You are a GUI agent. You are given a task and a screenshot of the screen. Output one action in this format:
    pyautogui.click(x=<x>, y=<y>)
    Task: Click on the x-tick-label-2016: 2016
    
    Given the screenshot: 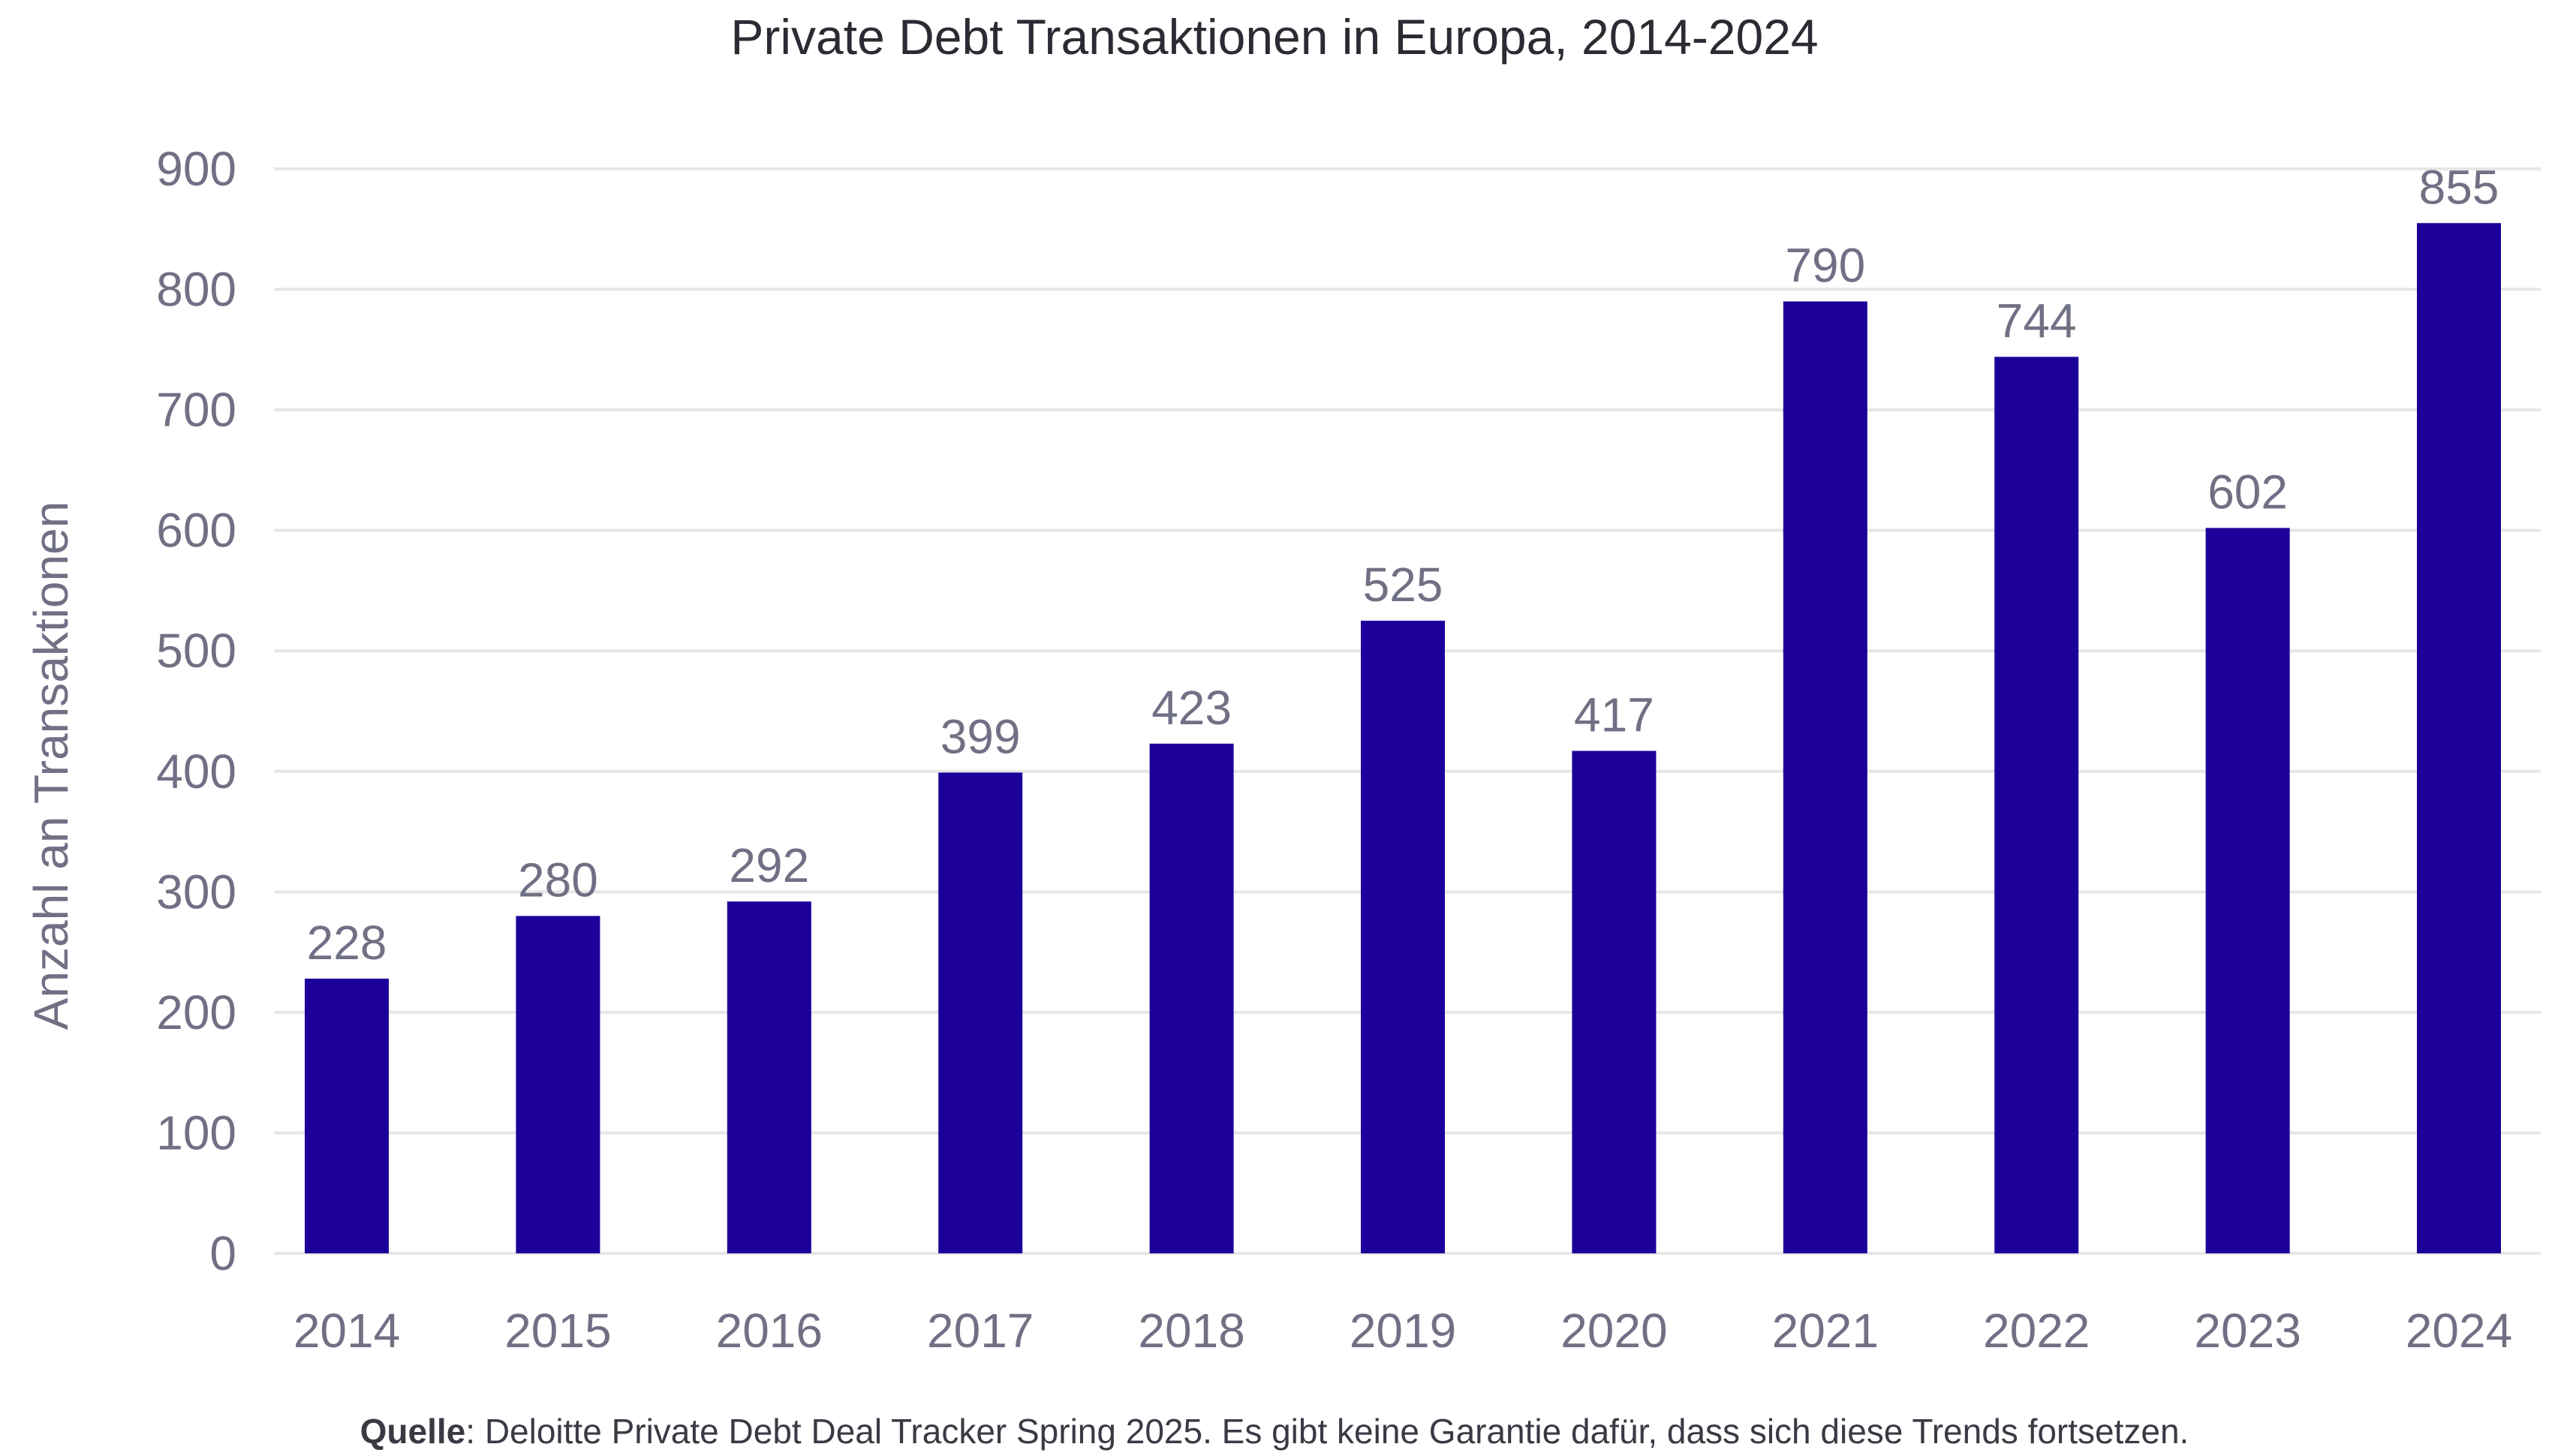 What is the action you would take?
    pyautogui.click(x=769, y=1331)
    